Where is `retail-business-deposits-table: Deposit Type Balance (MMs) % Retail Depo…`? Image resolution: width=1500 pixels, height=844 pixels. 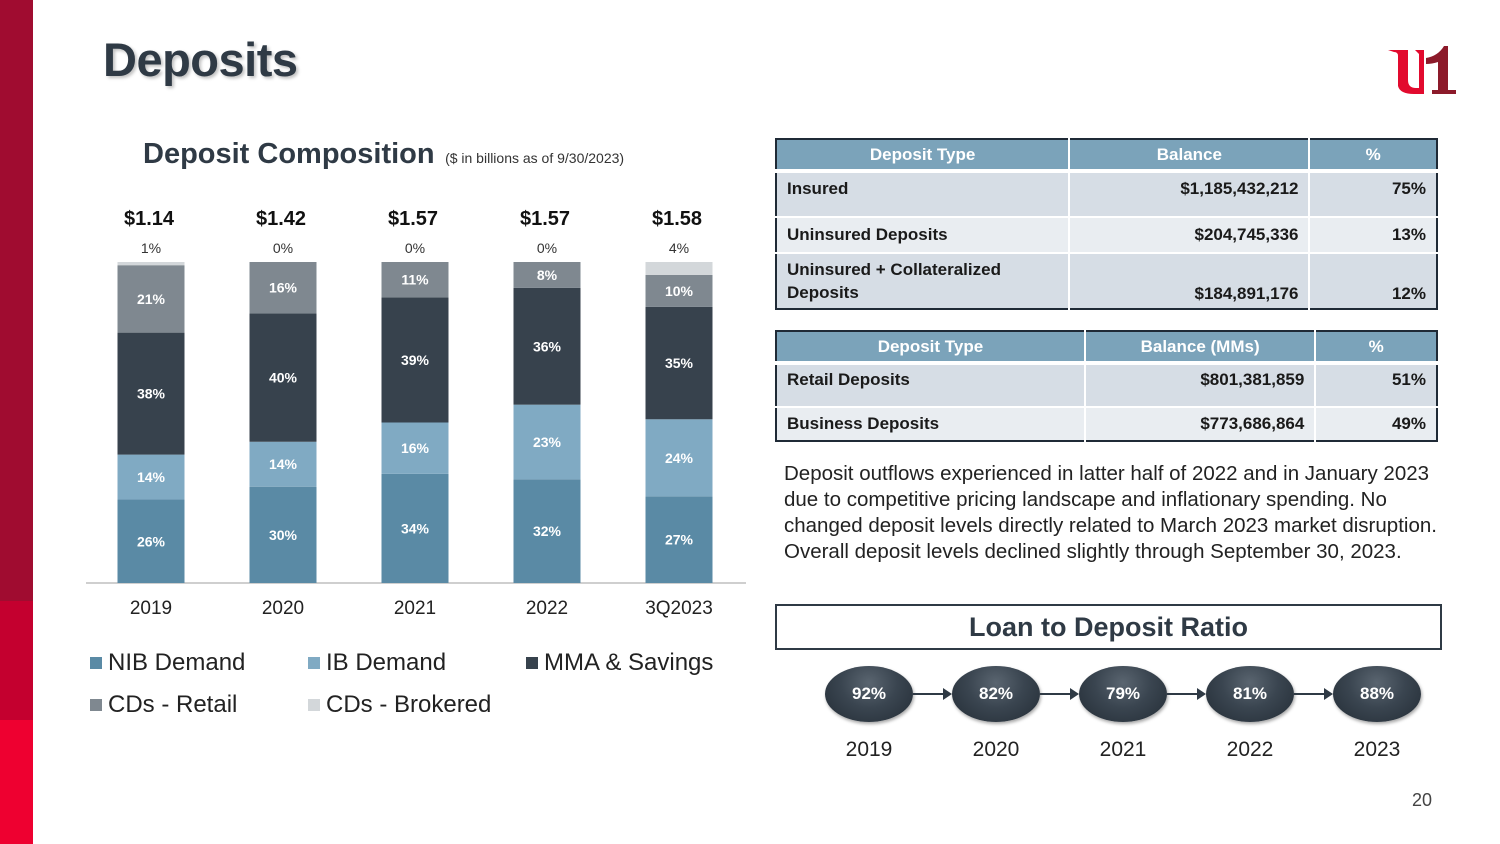
retail-business-deposits-table: Deposit Type Balance (MMs) % Retail Depo… is located at coordinates (1106, 386).